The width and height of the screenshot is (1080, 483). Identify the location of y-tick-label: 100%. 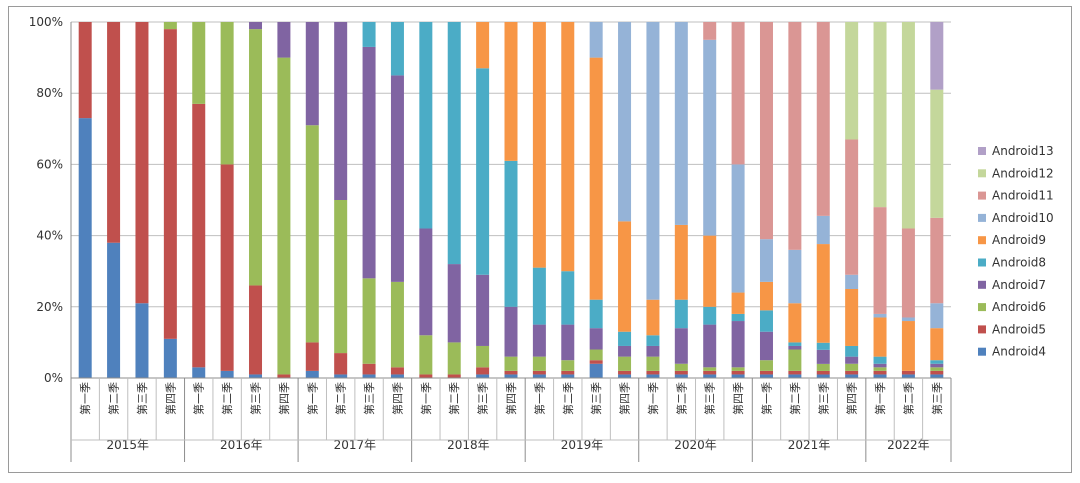
(46, 22).